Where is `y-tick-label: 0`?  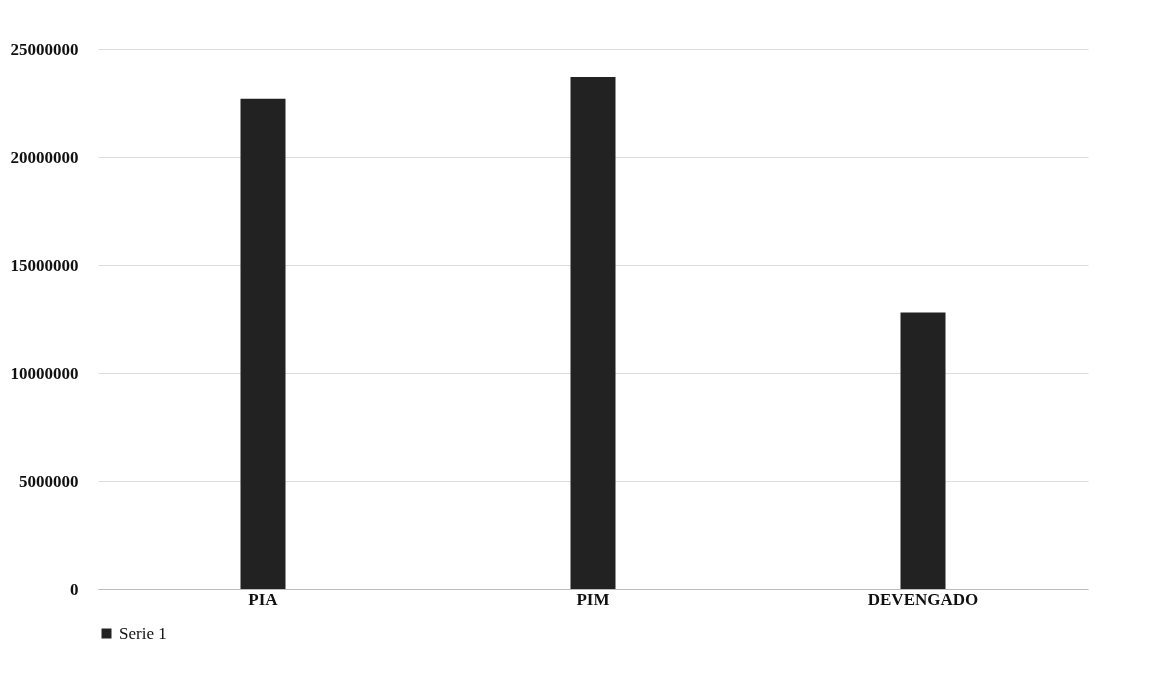 y-tick-label: 0 is located at coordinates (74, 589).